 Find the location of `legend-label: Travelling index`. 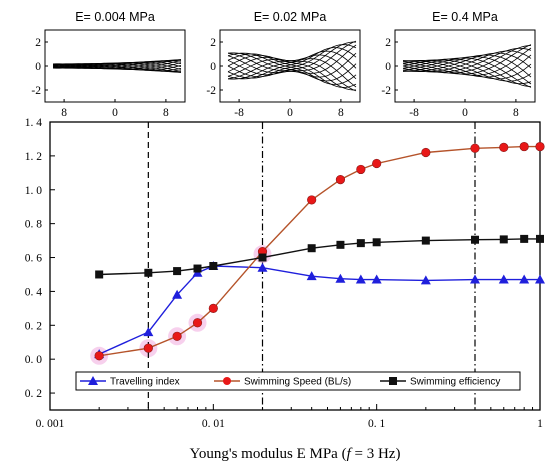

legend-label: Travelling index is located at coordinates (145, 382).